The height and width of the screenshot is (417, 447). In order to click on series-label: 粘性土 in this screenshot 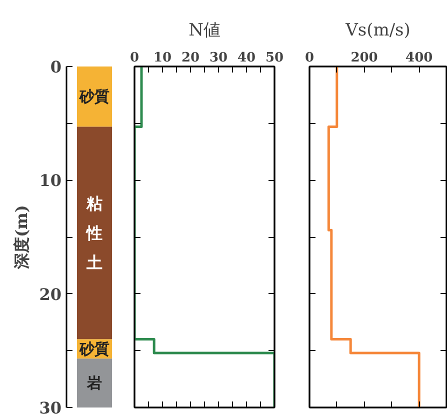, I will do `click(94, 233)`.